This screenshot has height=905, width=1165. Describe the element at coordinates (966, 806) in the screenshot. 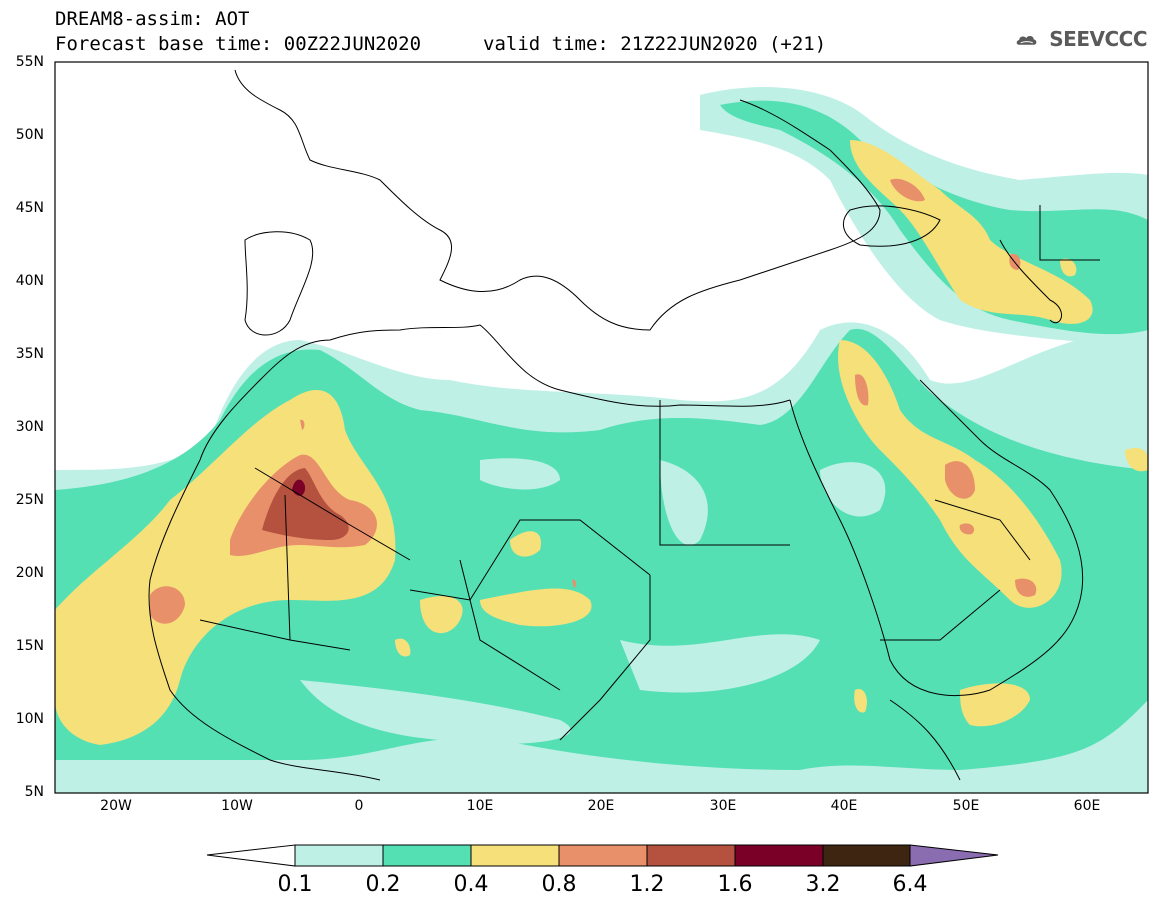

I see `lon-label: 50E` at that location.